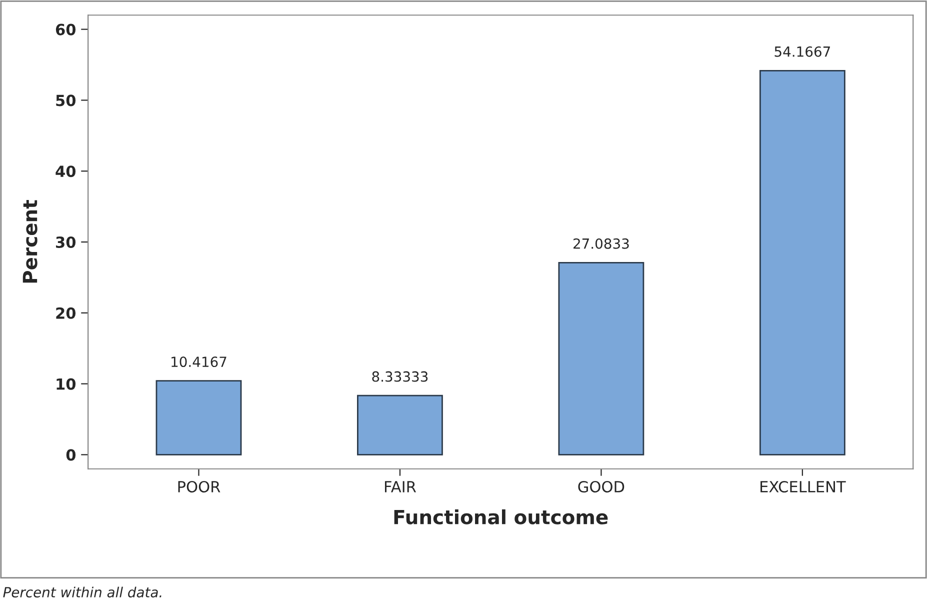 Image resolution: width=927 pixels, height=605 pixels. I want to click on x-tick-label: POOR, so click(199, 486).